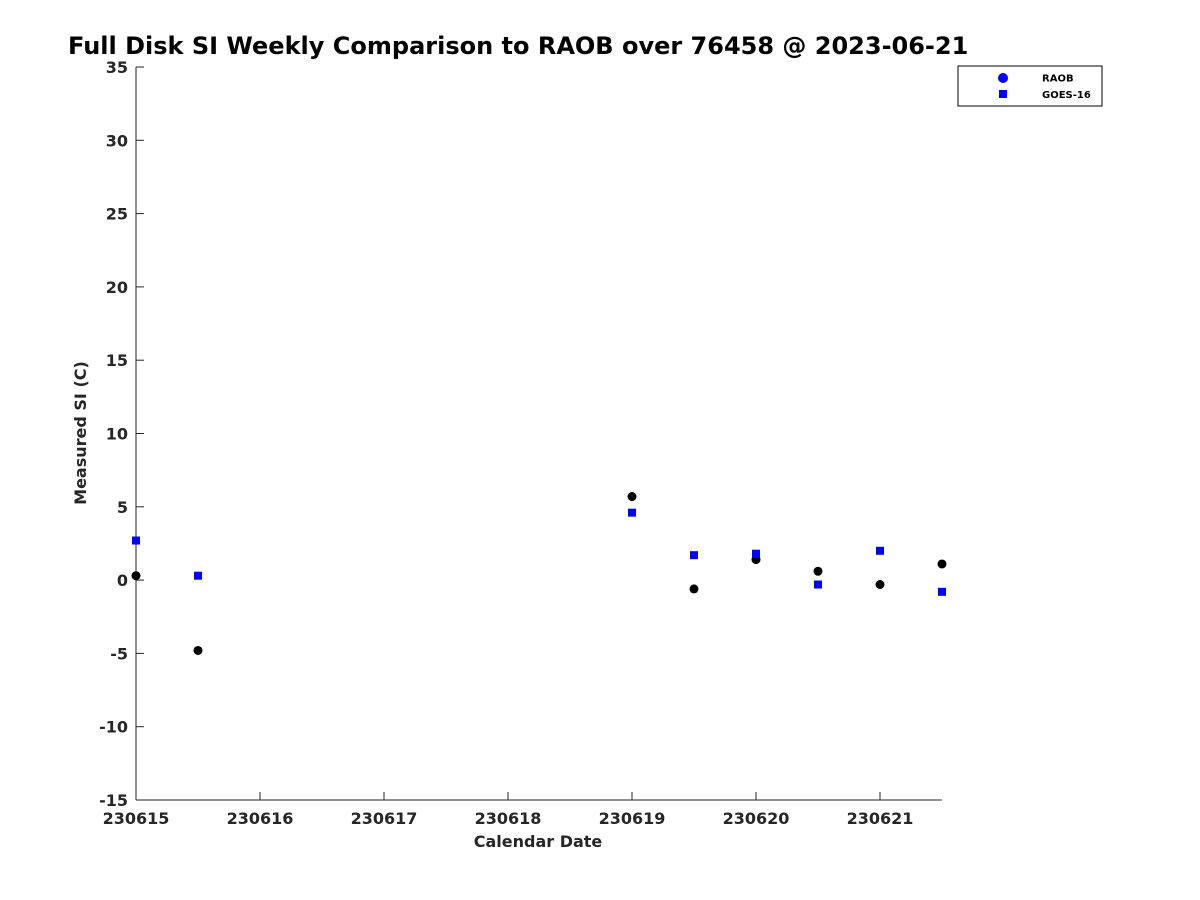 This screenshot has height=900, width=1200. What do you see at coordinates (80, 433) in the screenshot?
I see `y-axis-label: Measured SI (C)` at bounding box center [80, 433].